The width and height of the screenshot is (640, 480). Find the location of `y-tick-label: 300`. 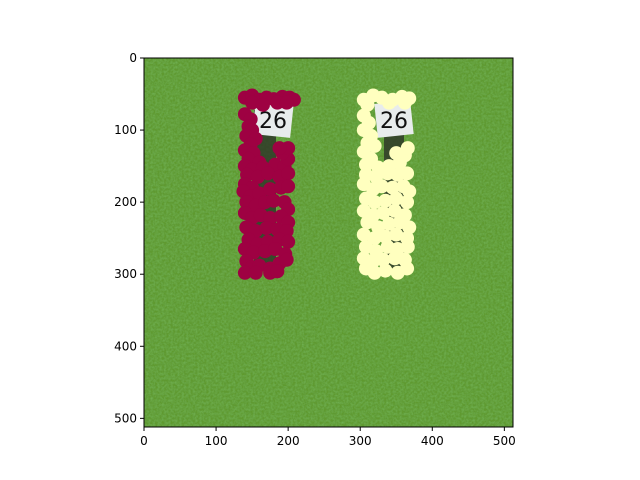

y-tick-label: 300 is located at coordinates (125, 274).